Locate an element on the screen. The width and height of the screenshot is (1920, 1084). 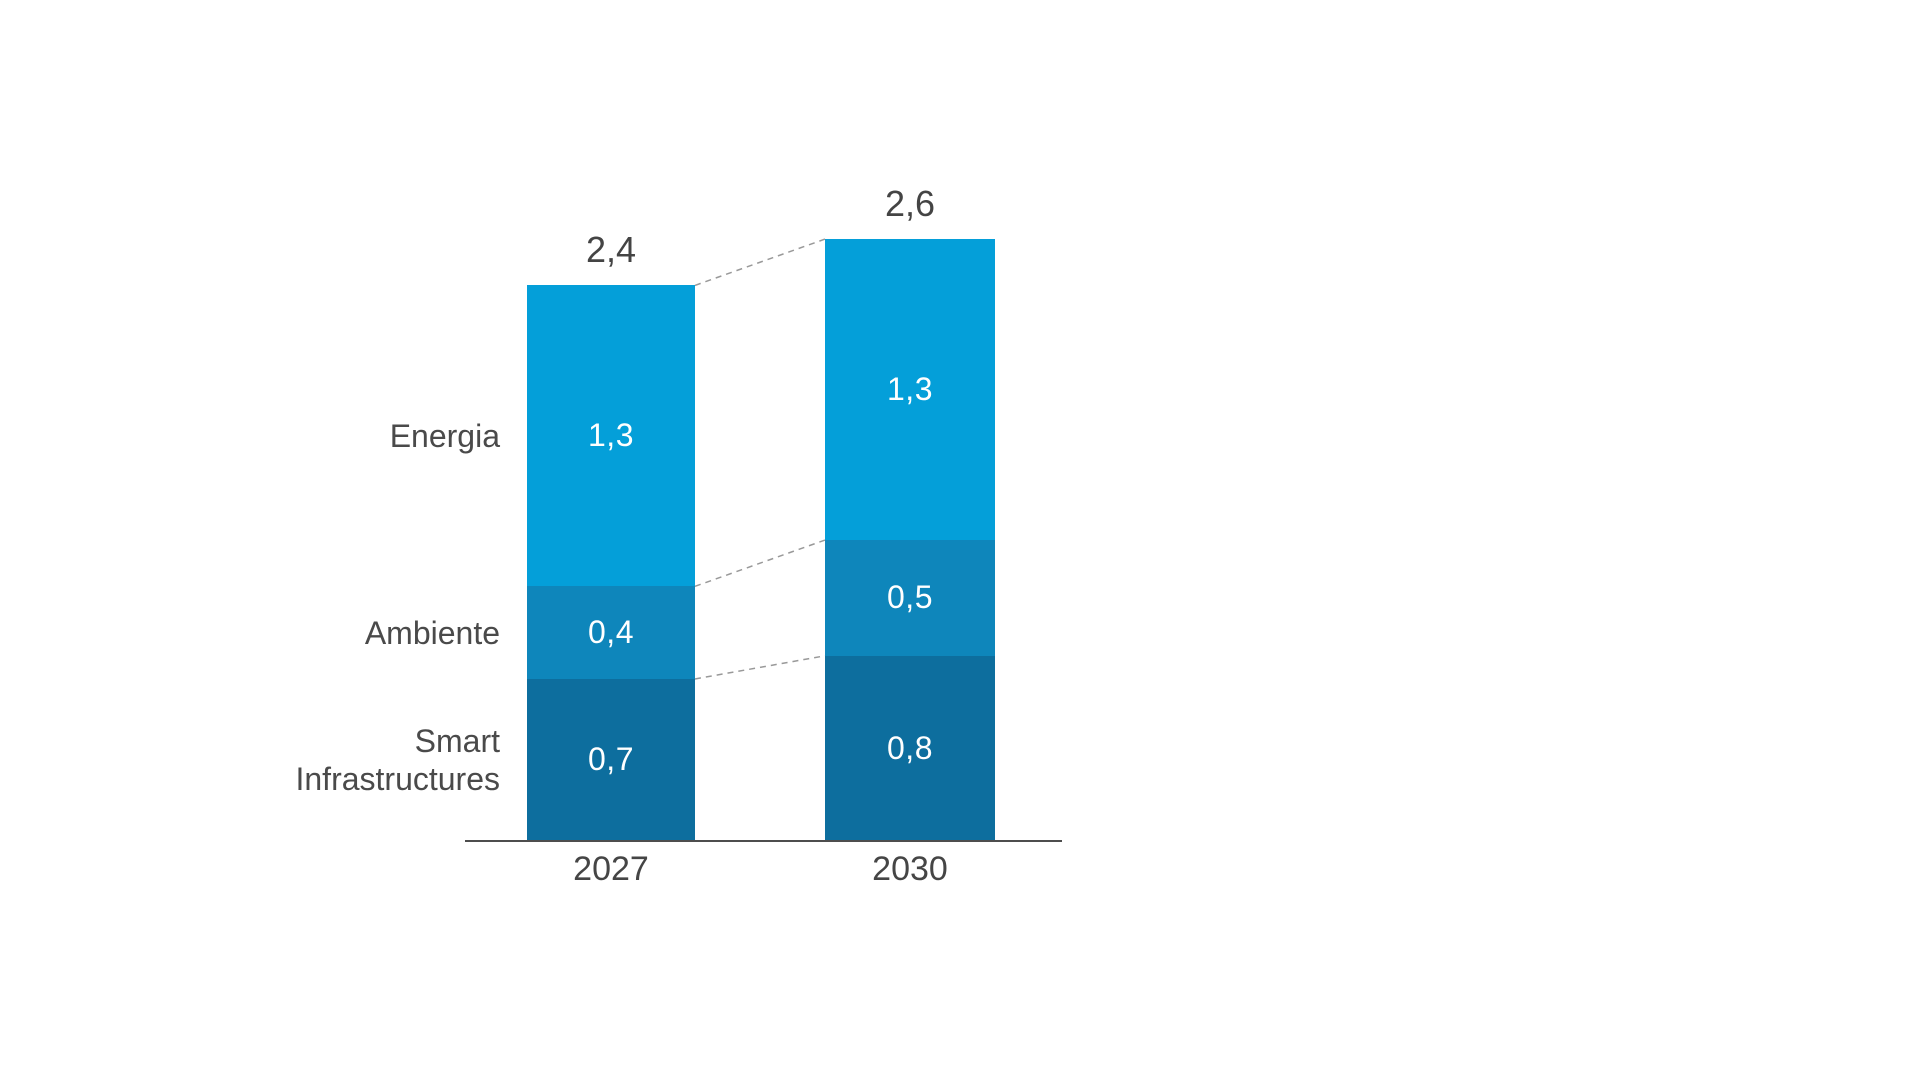
row-label-ambiente: Ambiente is located at coordinates (432, 632).